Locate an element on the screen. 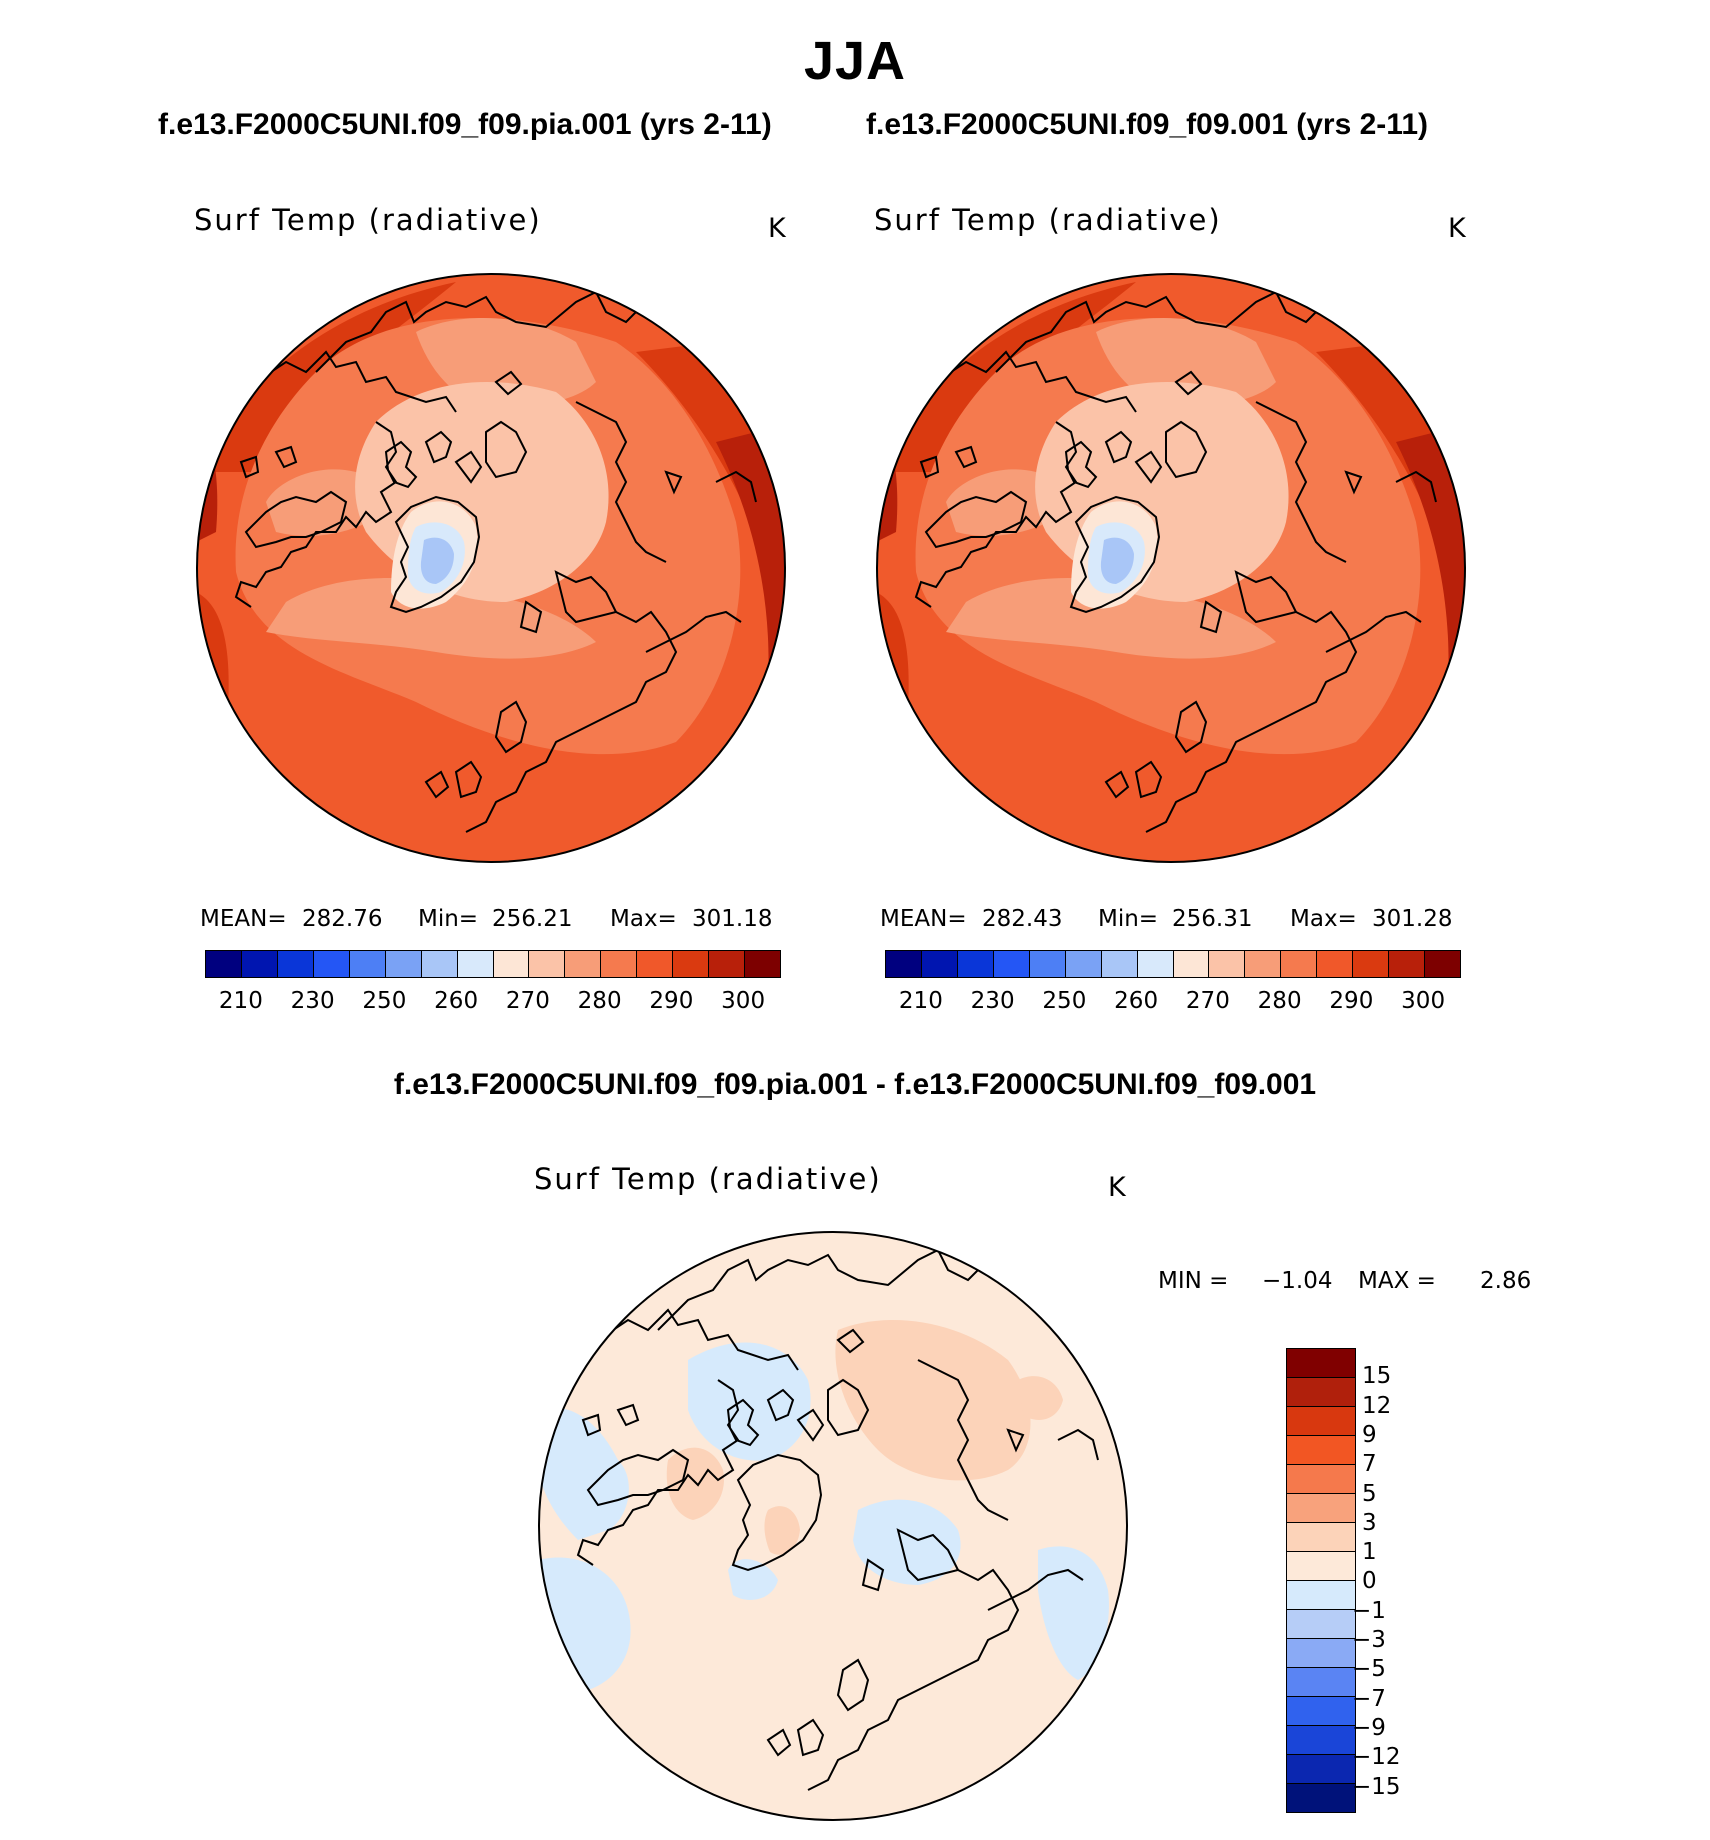 The height and width of the screenshot is (1840, 1710). max-label: MAX = is located at coordinates (1397, 1281).